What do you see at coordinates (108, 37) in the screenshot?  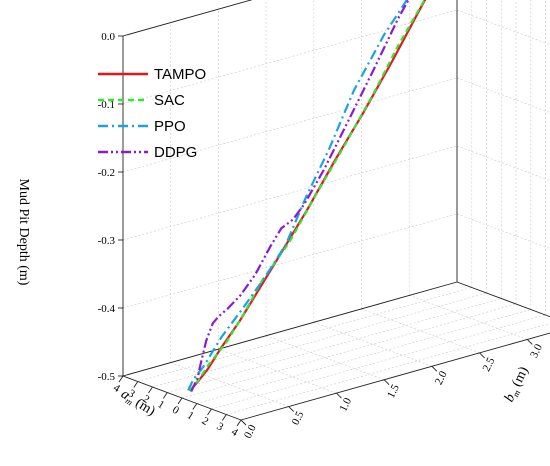 I see `z-tick-label: 0.0` at bounding box center [108, 37].